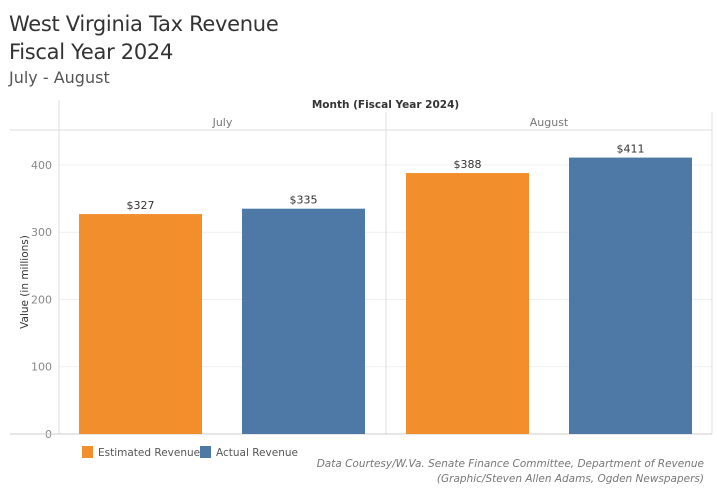 The image size is (717, 500). What do you see at coordinates (222, 122) in the screenshot?
I see `category-label-july: July` at bounding box center [222, 122].